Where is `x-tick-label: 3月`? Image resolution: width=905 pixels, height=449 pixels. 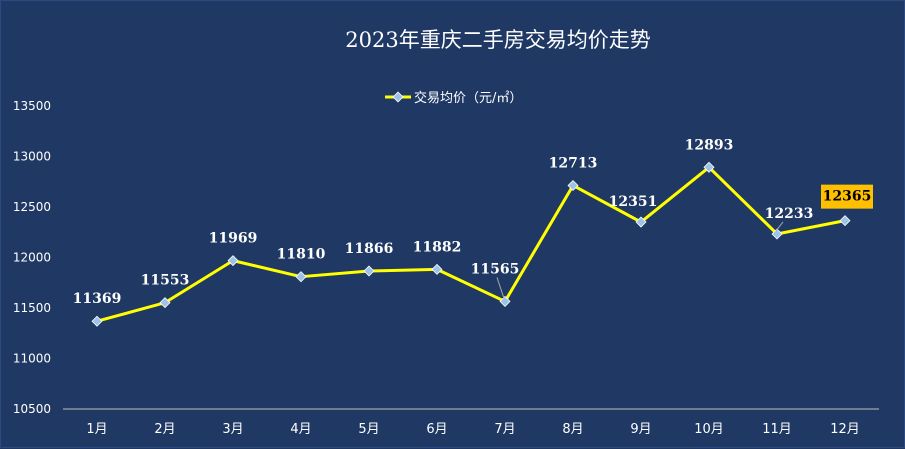
x-tick-label: 3月 is located at coordinates (232, 429).